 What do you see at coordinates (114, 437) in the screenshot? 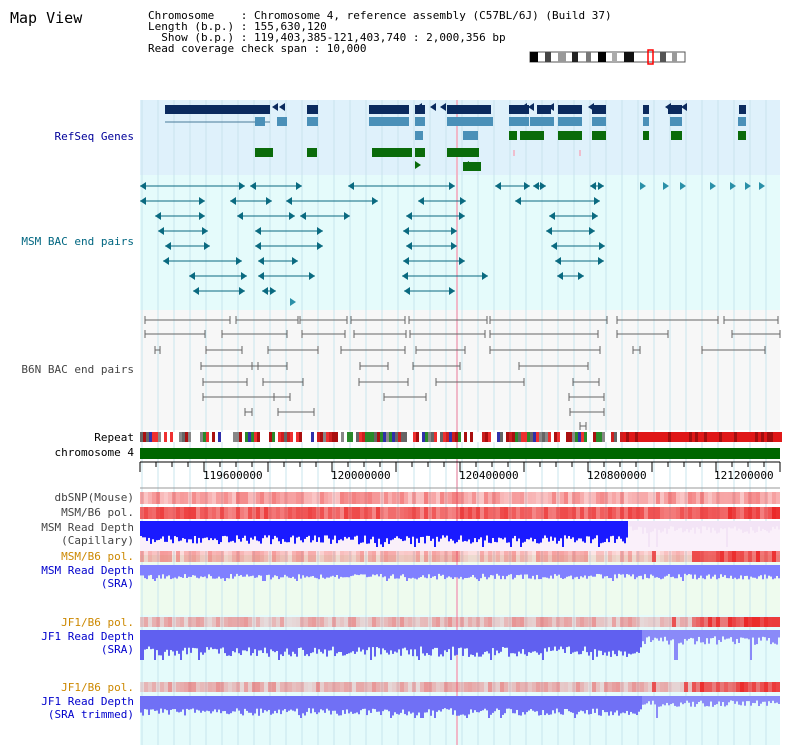
I see `track-label-repeat: Repeat` at bounding box center [114, 437].